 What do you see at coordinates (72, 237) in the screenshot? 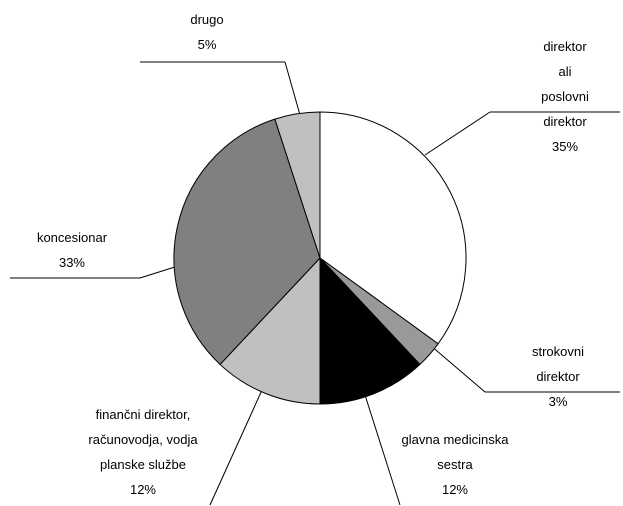
I see `category-label: koncesionar` at bounding box center [72, 237].